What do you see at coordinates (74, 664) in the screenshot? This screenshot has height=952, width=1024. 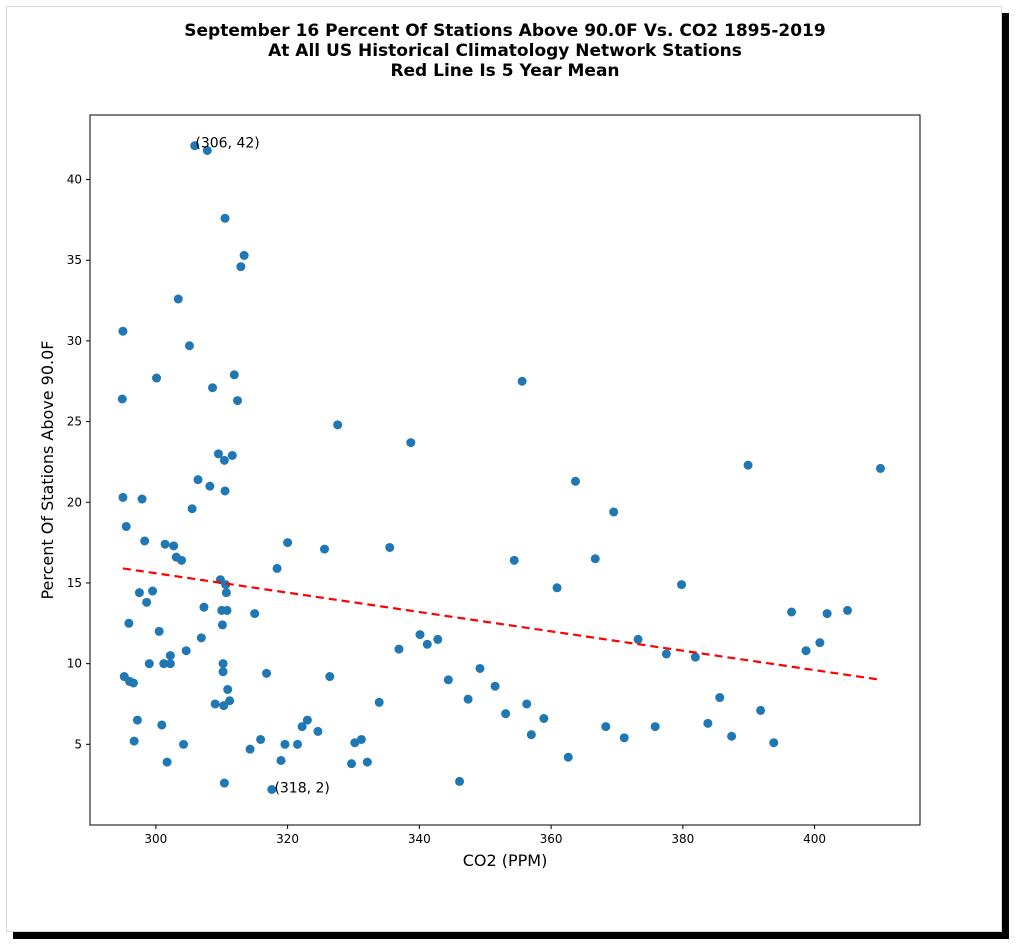 I see `y-tick-label: 10` at bounding box center [74, 664].